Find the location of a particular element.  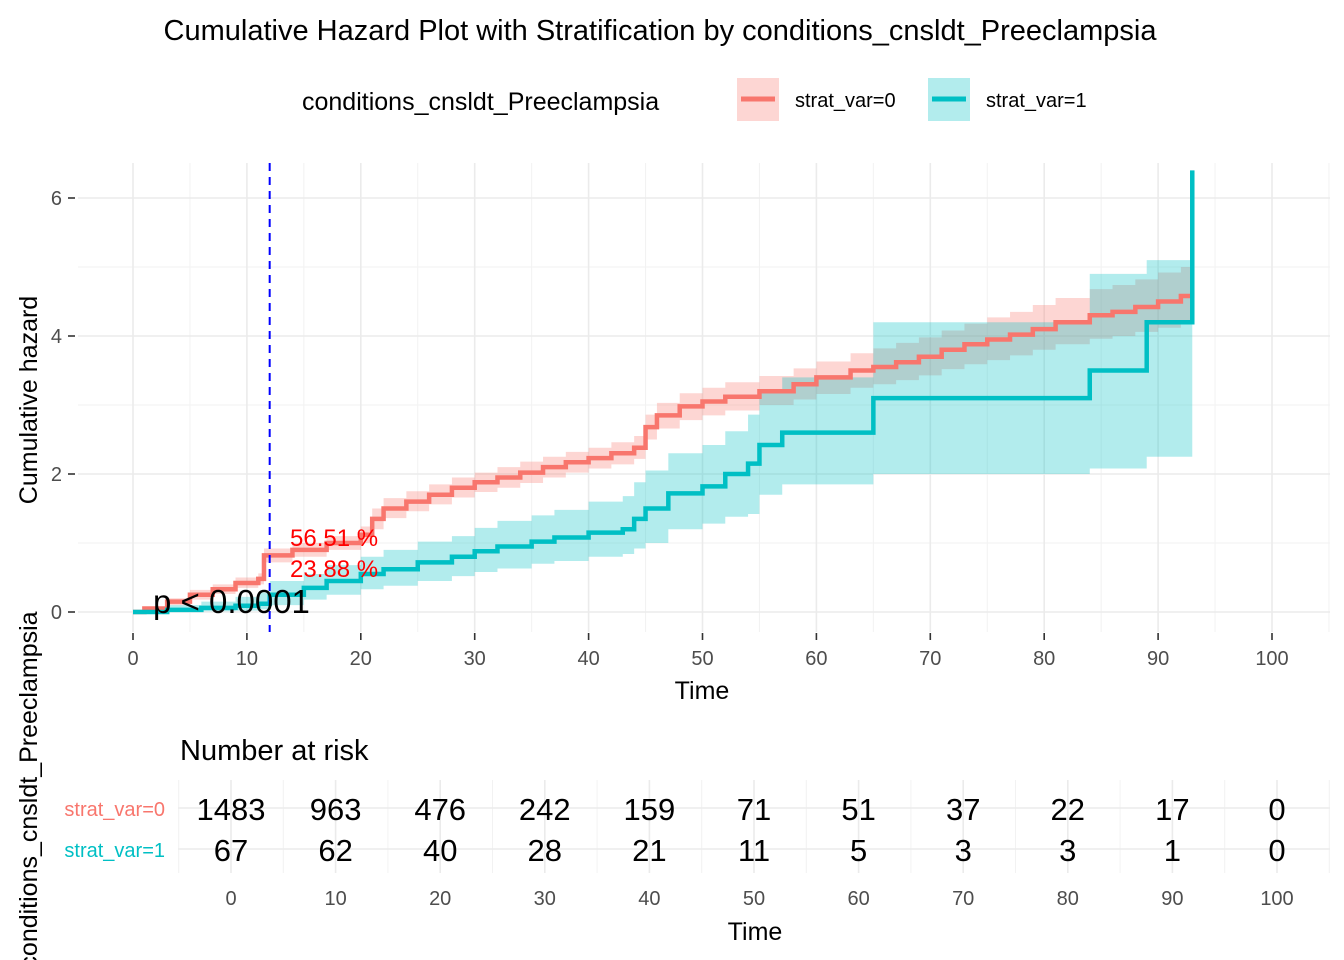

risk-cell: 51 is located at coordinates (858, 809).